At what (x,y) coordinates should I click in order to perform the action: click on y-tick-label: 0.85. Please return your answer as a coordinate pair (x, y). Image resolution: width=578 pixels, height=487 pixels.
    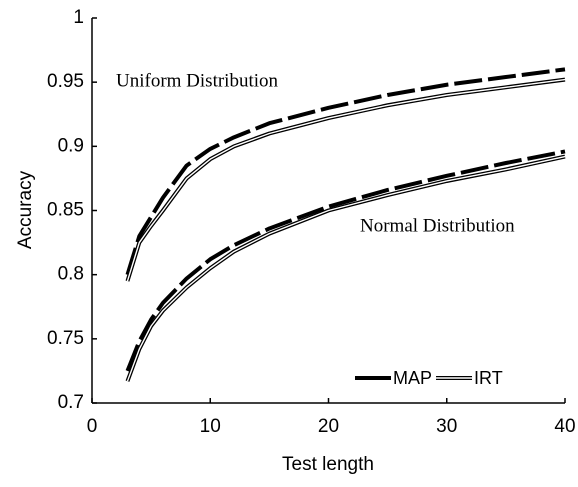
    Looking at the image, I should click on (65, 210).